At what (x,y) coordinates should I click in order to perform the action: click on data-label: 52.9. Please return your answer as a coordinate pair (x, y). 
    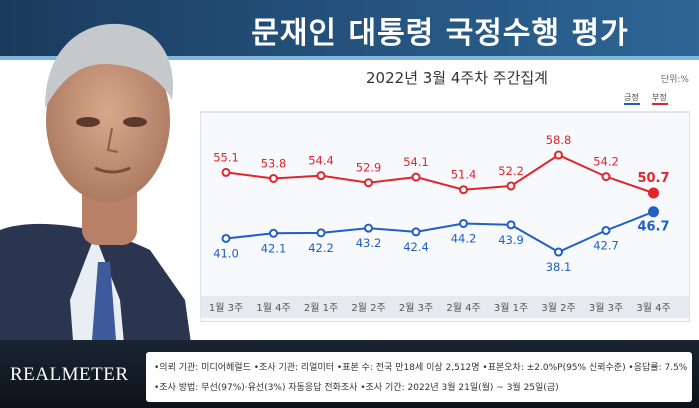
    Looking at the image, I should click on (369, 168).